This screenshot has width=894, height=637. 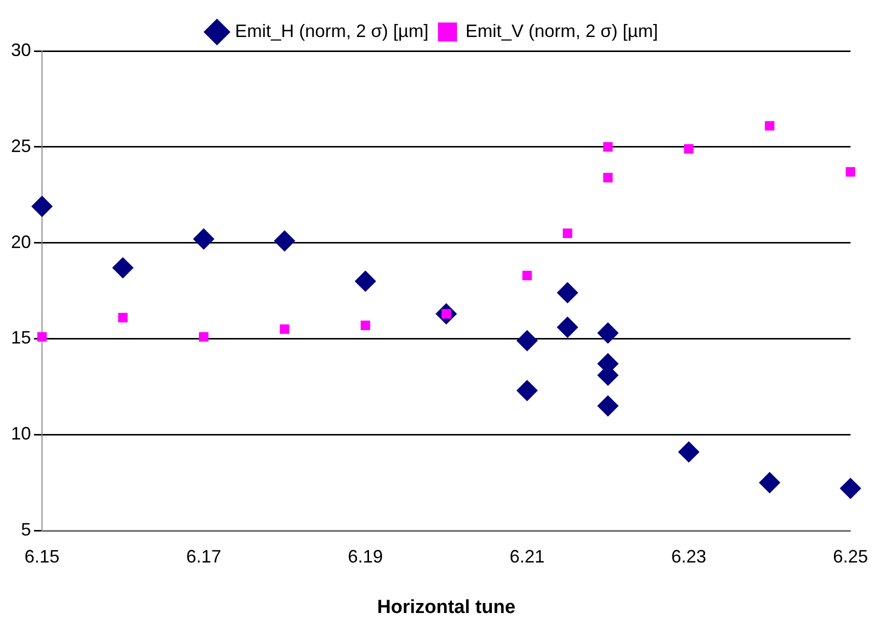 I want to click on x-tick-label: 6.23, so click(x=688, y=556).